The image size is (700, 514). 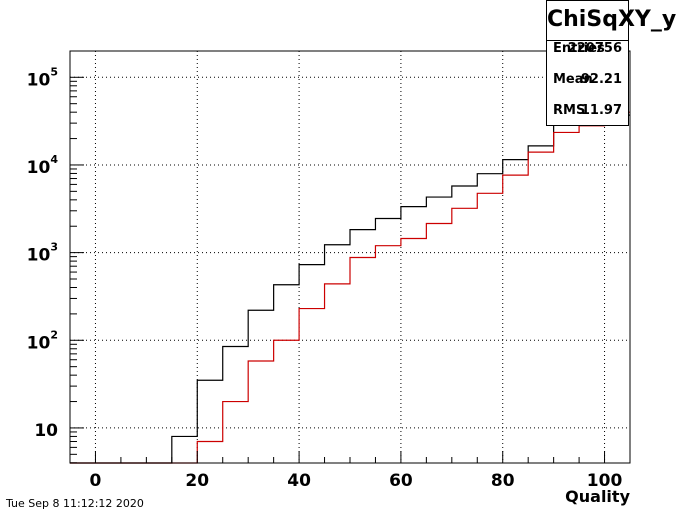 I want to click on y-tick-label: 10³, so click(x=42, y=253).